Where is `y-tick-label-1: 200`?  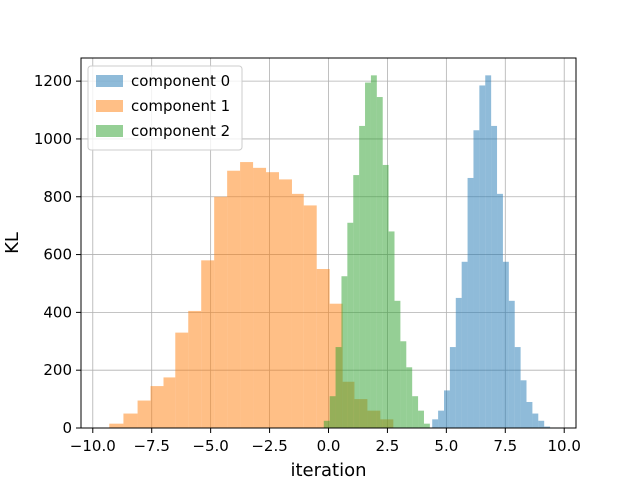 y-tick-label-1: 200 is located at coordinates (57, 370).